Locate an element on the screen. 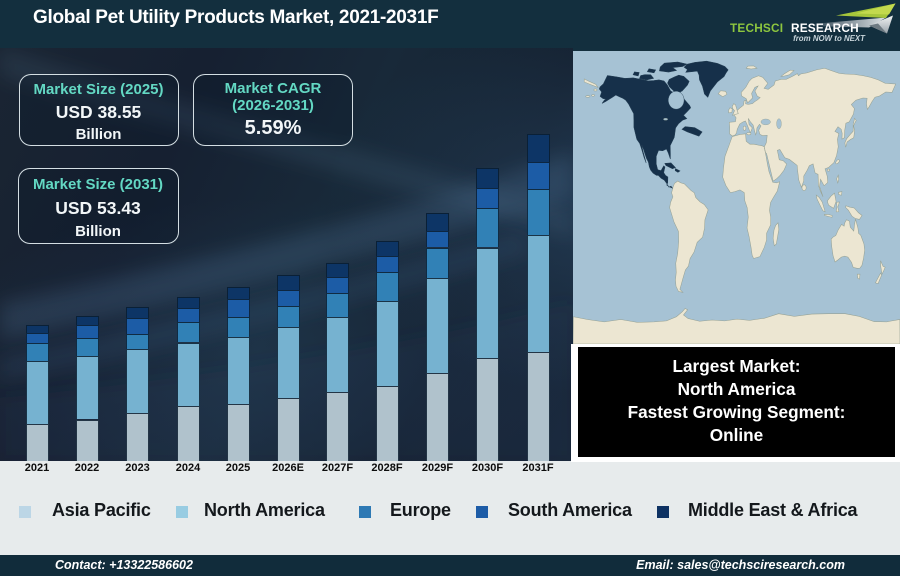 The height and width of the screenshot is (576, 900). svg-text: from NOW to NEXT is located at coordinates (829, 38).